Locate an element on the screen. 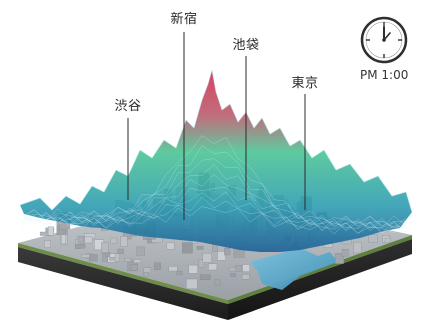 This screenshot has height=327, width=425. label-ikebukuro: 池袋 is located at coordinates (246, 45).